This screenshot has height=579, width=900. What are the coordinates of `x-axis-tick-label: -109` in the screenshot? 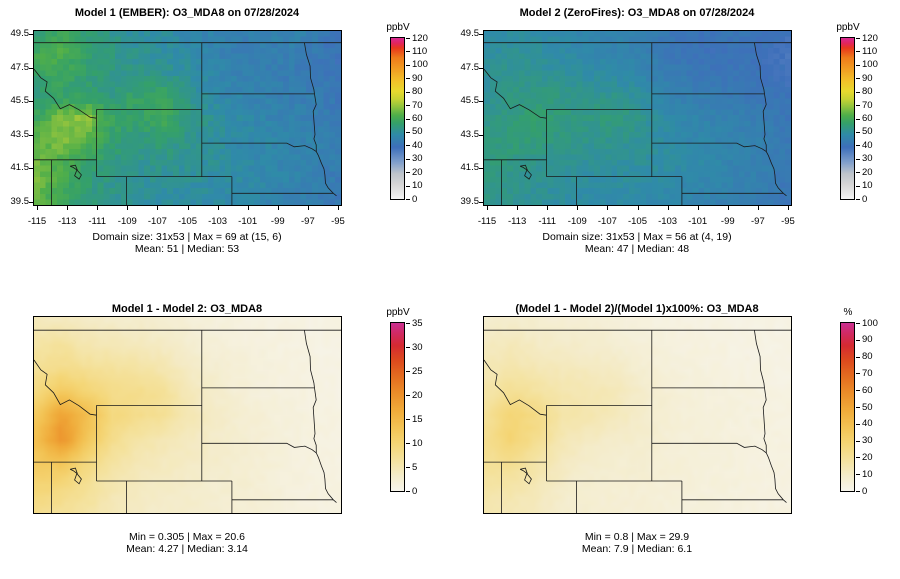 It's located at (127, 221).